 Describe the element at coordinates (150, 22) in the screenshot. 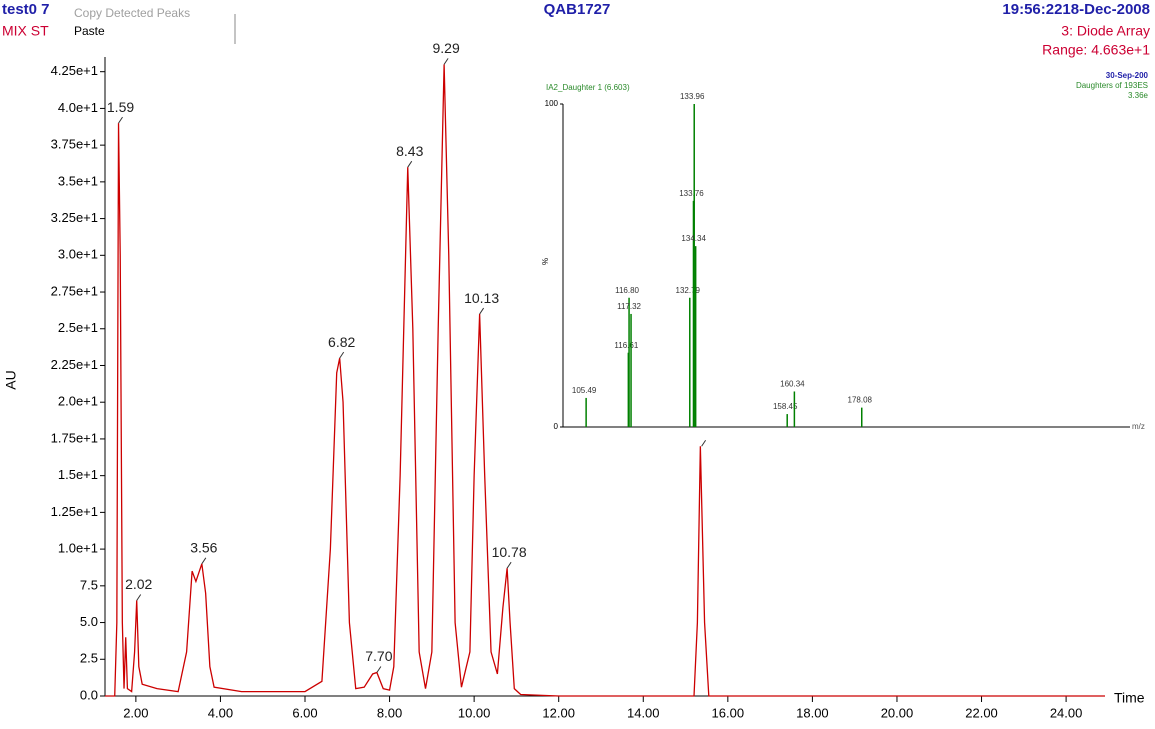

I see `context-menu` at that location.